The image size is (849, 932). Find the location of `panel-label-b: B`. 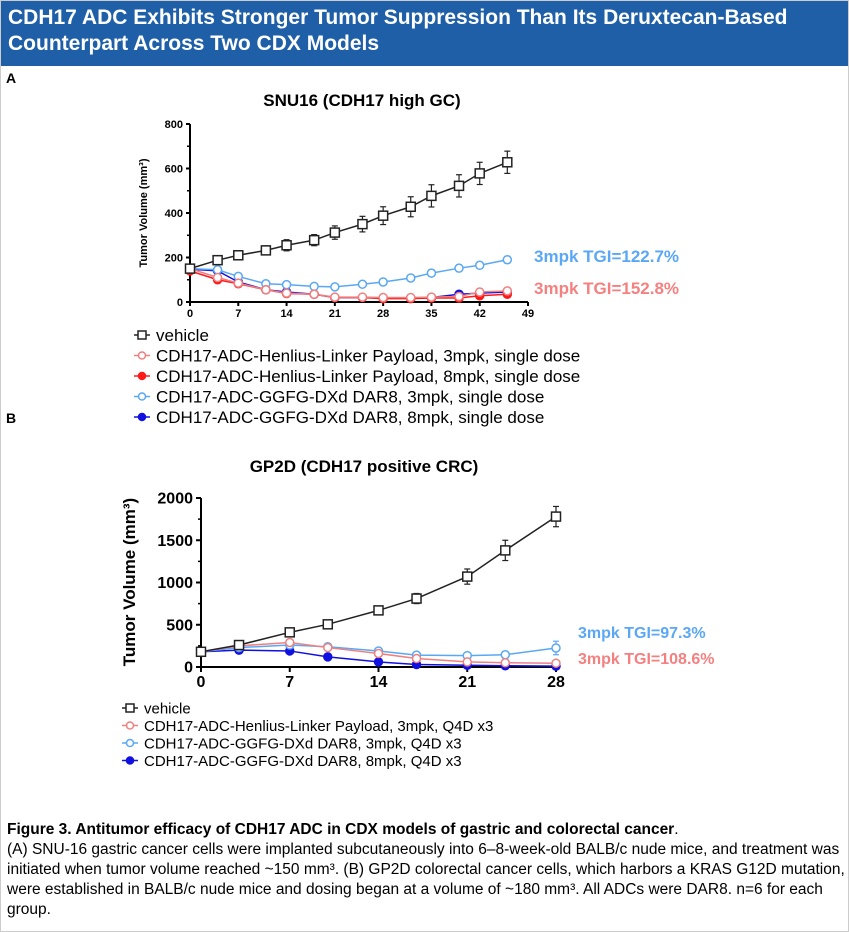

panel-label-b: B is located at coordinates (11, 418).